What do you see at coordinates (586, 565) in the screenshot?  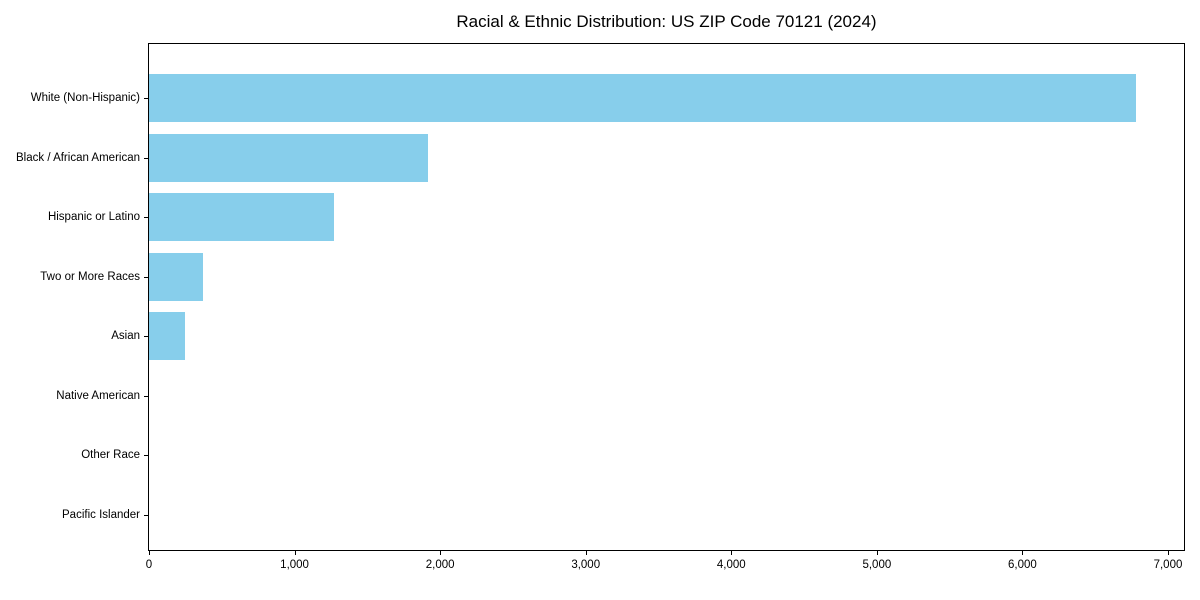 I see `x-tick-label: 3,000` at bounding box center [586, 565].